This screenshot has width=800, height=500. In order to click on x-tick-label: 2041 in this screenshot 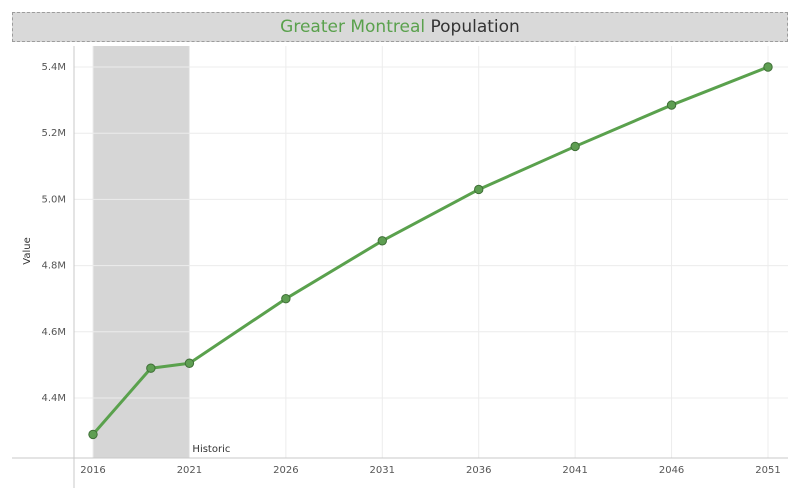, I will do `click(574, 470)`.